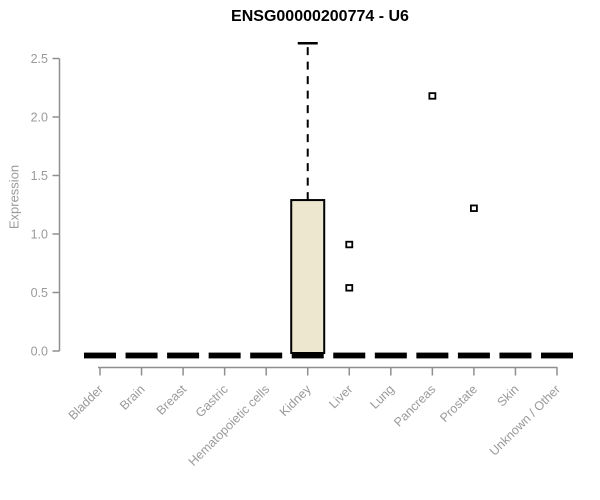  What do you see at coordinates (320, 16) in the screenshot?
I see `chart-title: ENSG00000200774 - U6` at bounding box center [320, 16].